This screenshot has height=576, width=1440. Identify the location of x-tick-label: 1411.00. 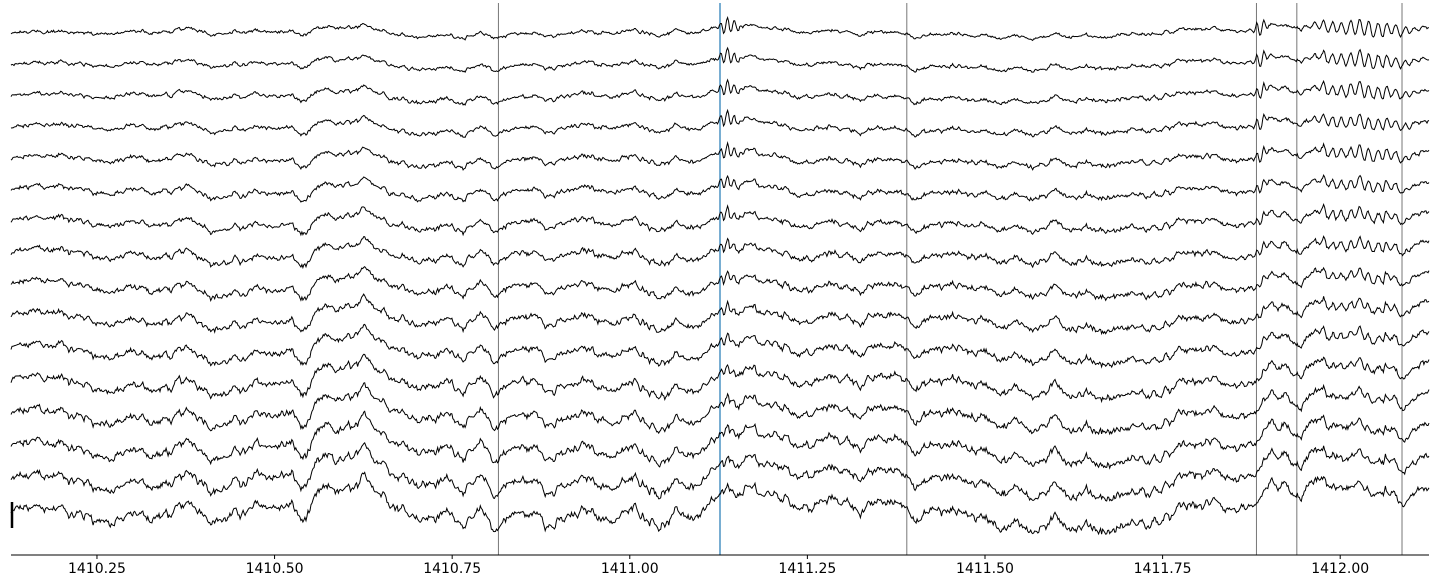
(630, 568).